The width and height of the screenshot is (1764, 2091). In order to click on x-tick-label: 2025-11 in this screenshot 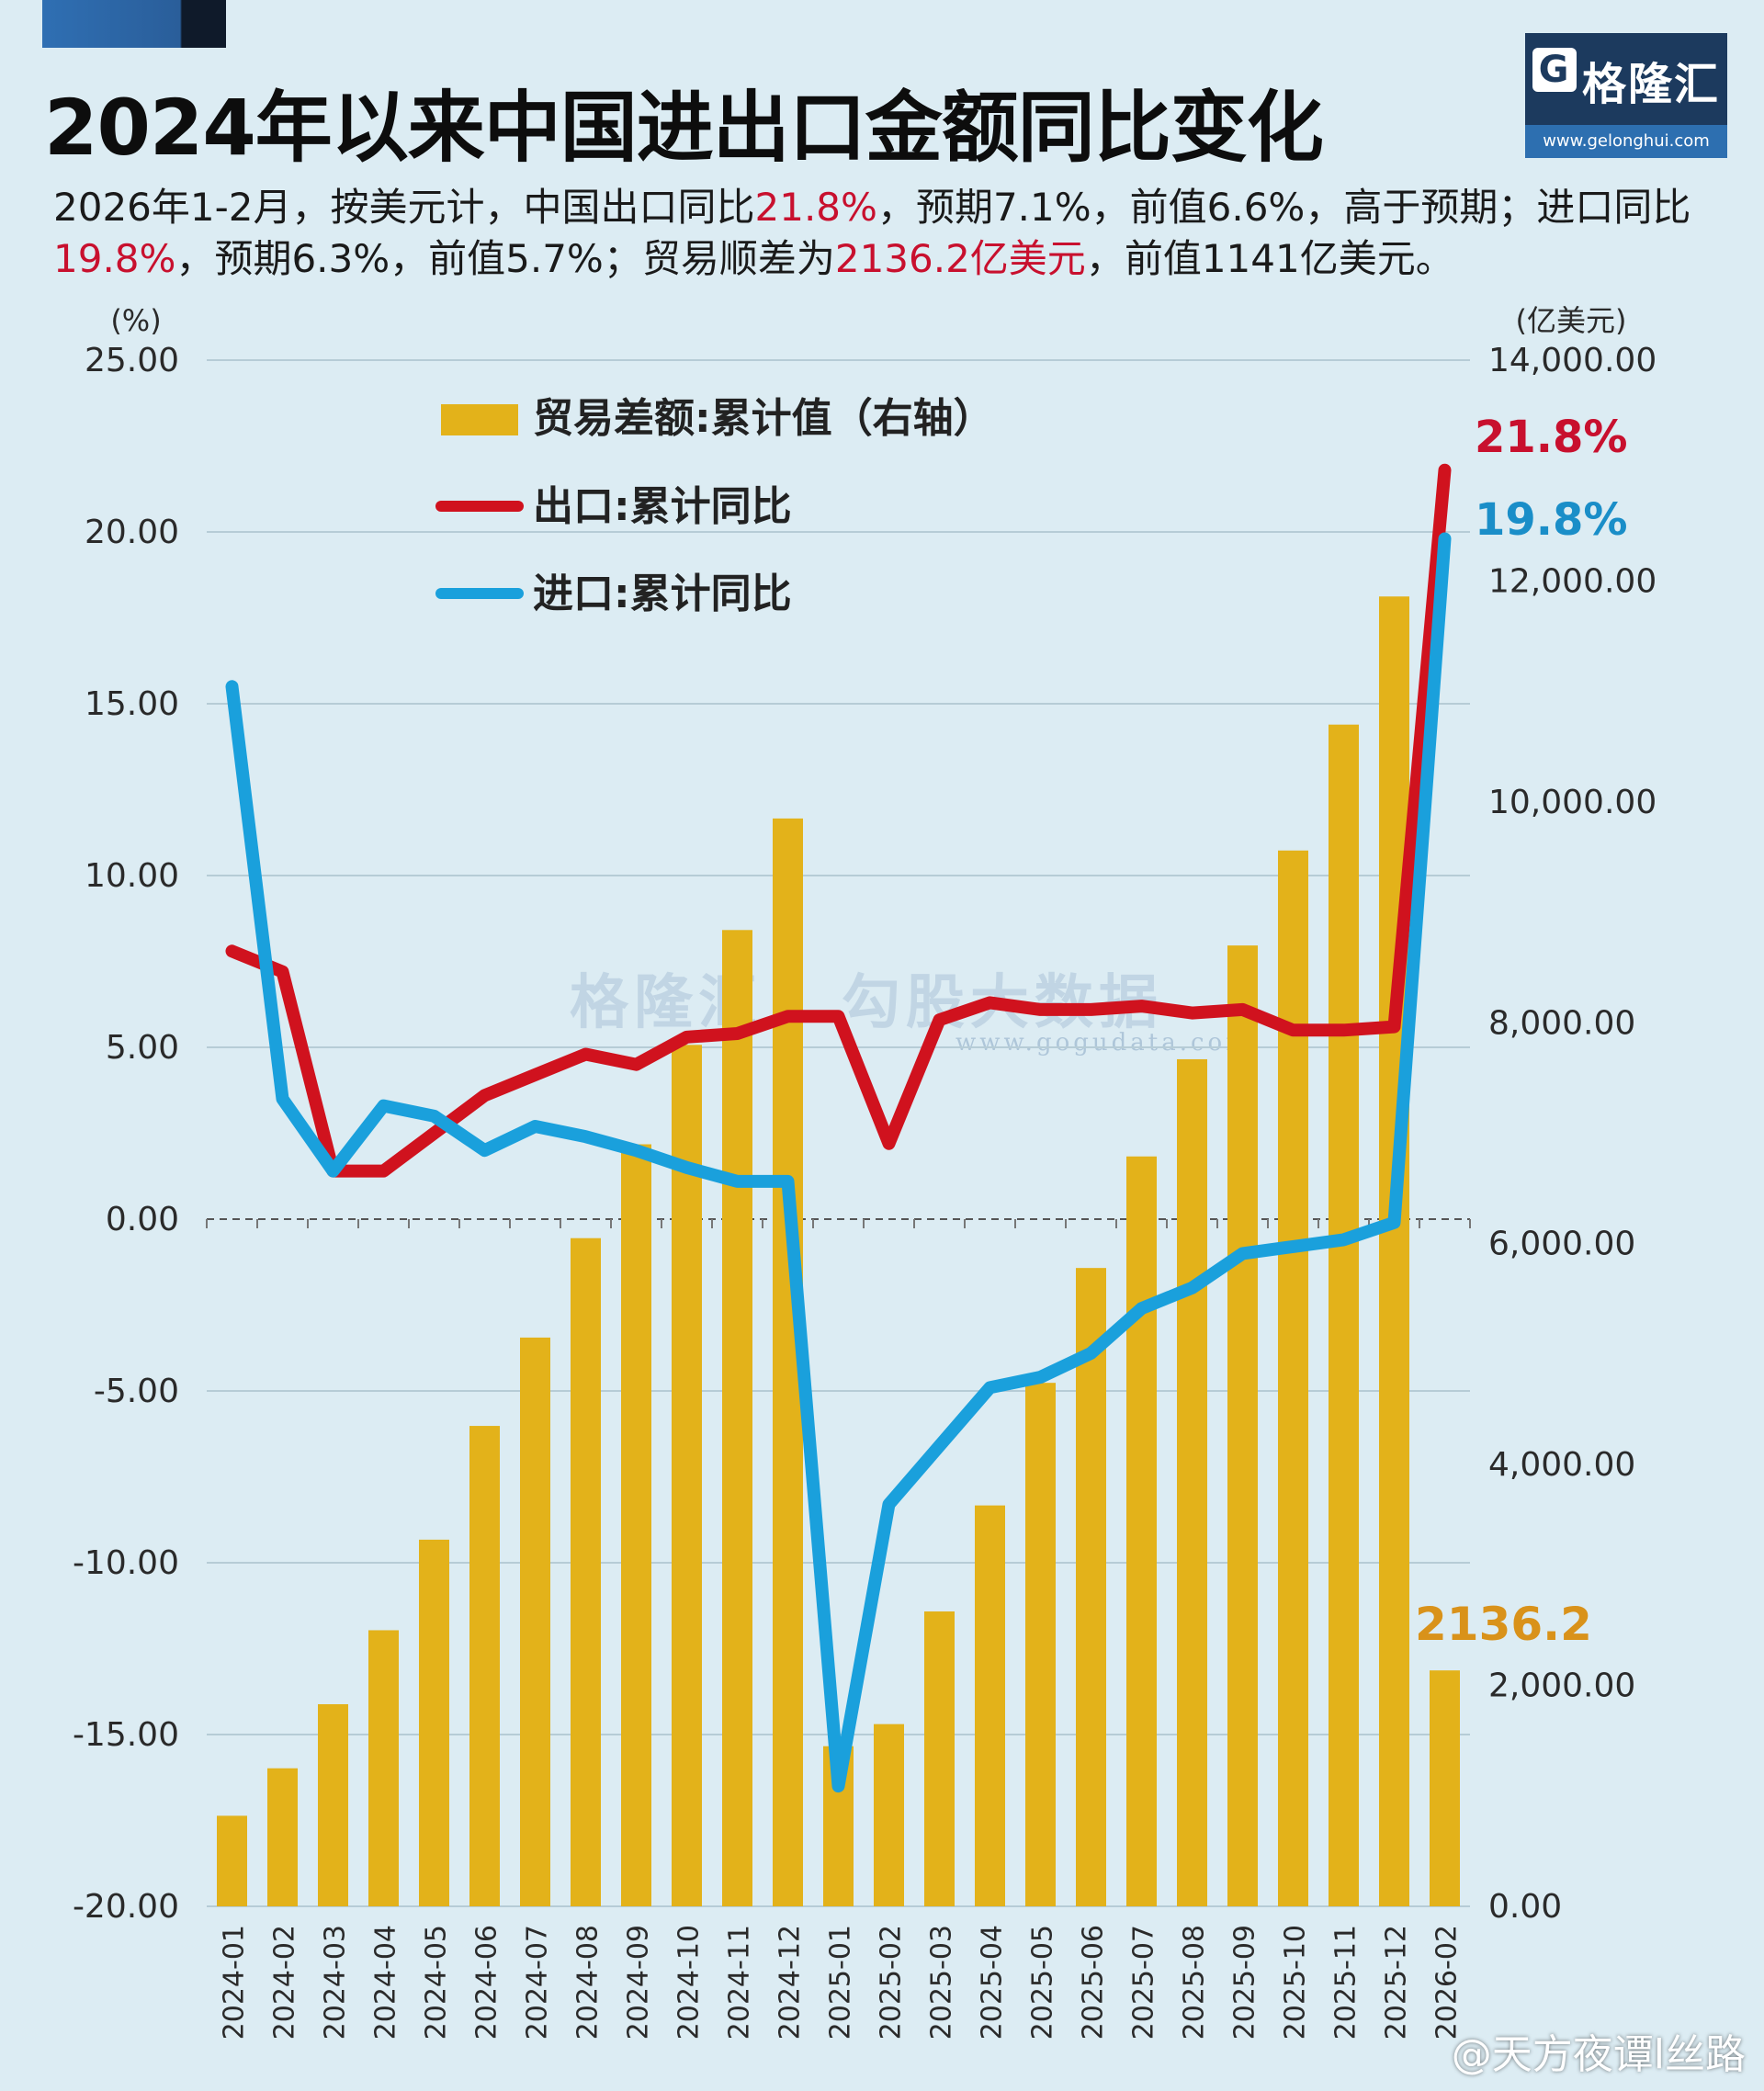, I will do `click(1346, 1982)`.